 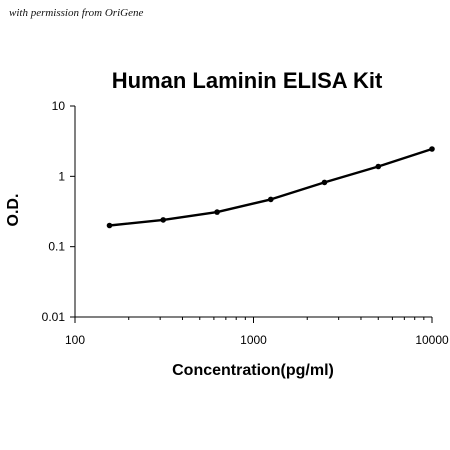 I want to click on x-tick-label: 100, so click(x=75, y=340).